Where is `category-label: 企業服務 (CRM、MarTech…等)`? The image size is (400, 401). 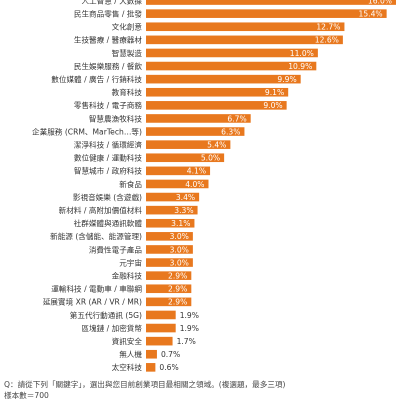 category-label: 企業服務 (CRM、MarTech…等) is located at coordinates (87, 131).